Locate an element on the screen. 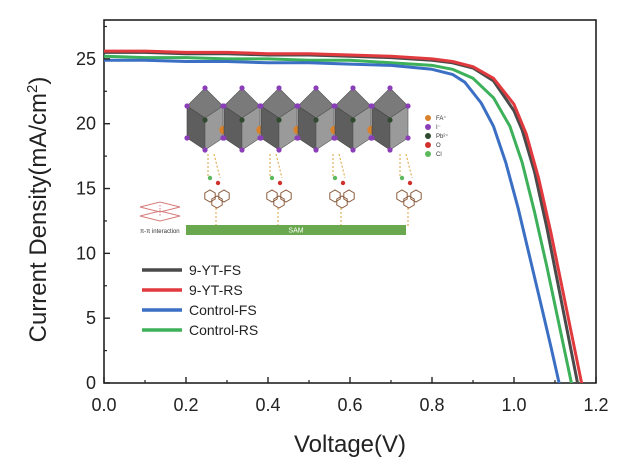 The height and width of the screenshot is (475, 643). sam-label: SAM is located at coordinates (295, 231).